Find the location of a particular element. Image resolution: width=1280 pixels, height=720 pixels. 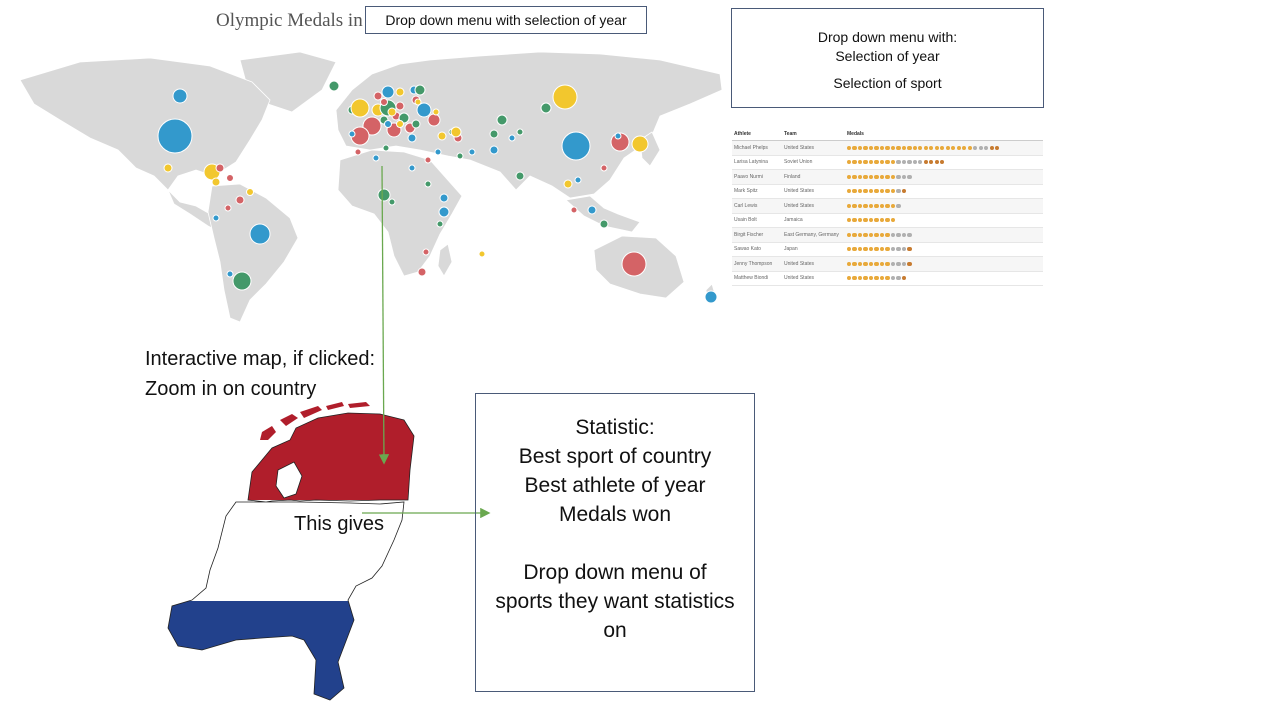

dropdown-item-year: Selection of year is located at coordinates (887, 56).